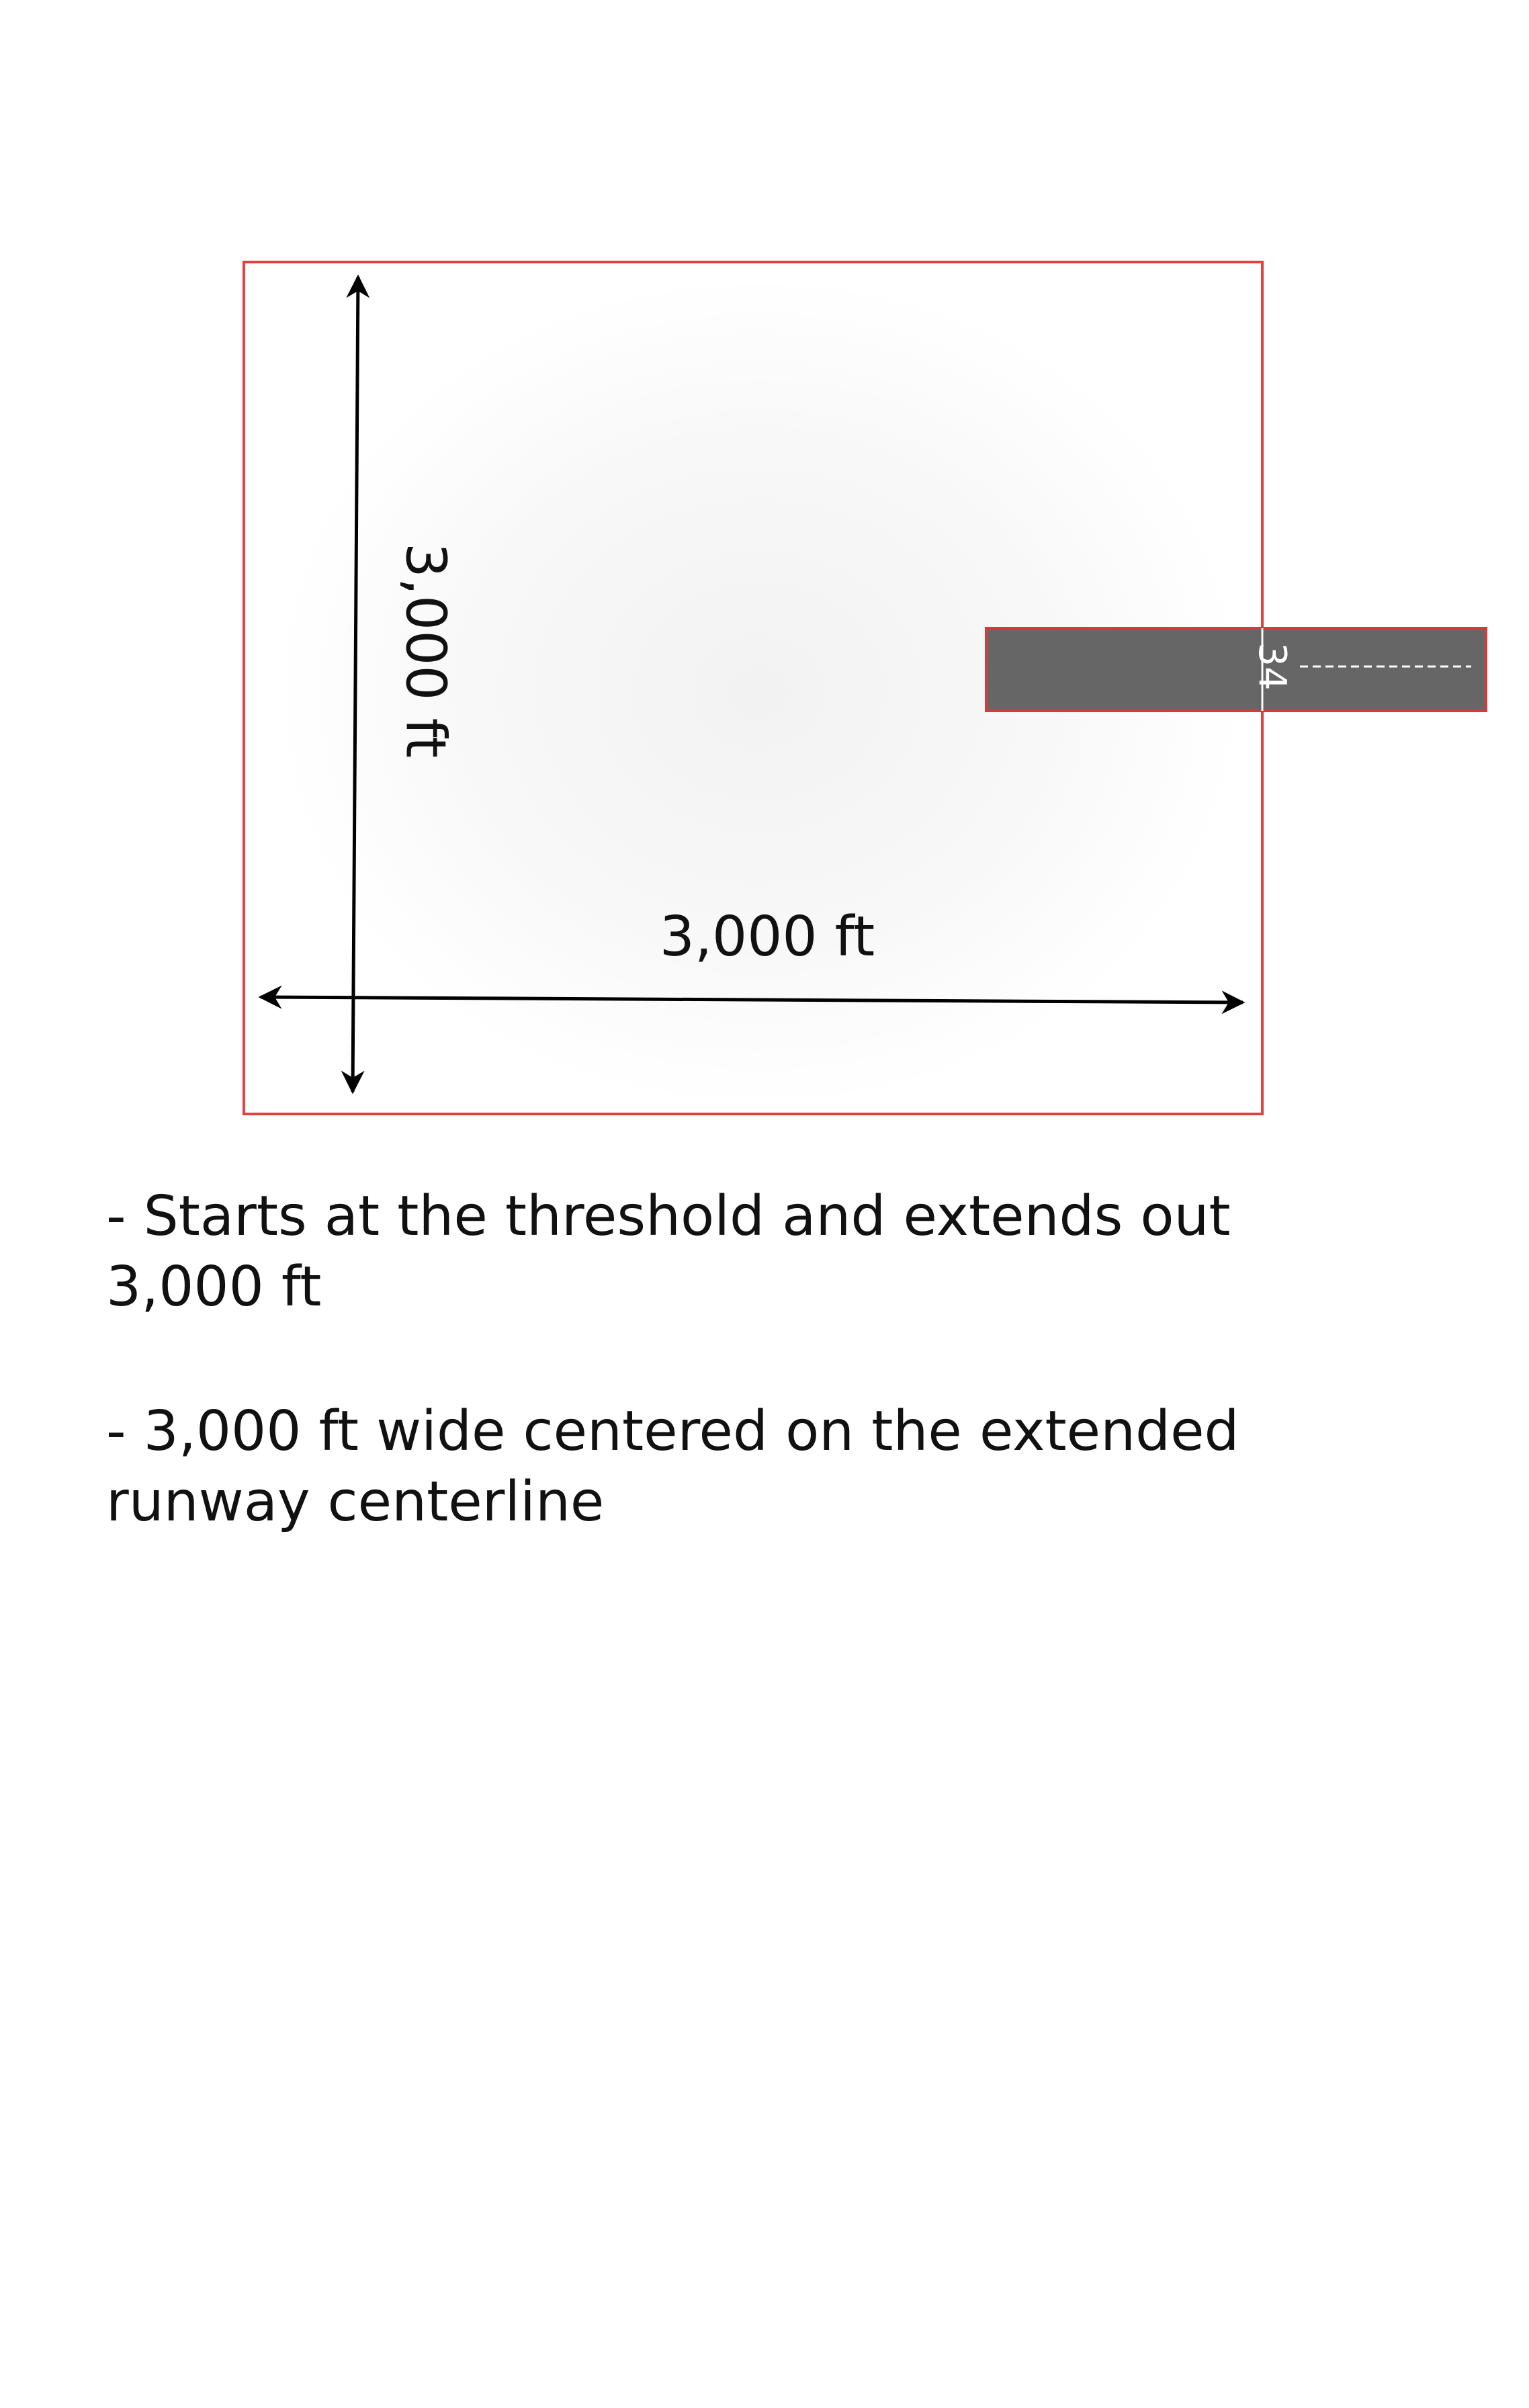  I want to click on runway-number: 34, so click(1272, 666).